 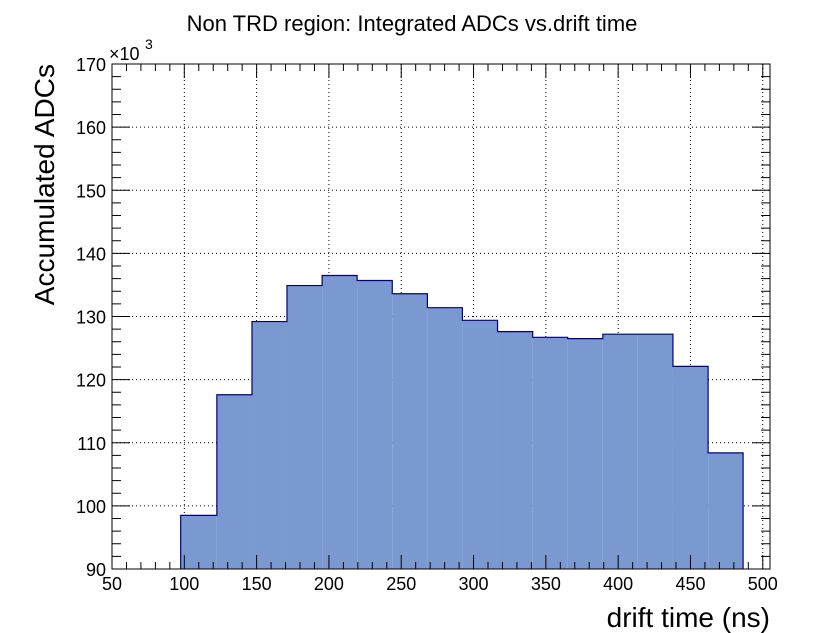 I want to click on y-tick-label: 90, so click(x=96, y=570).